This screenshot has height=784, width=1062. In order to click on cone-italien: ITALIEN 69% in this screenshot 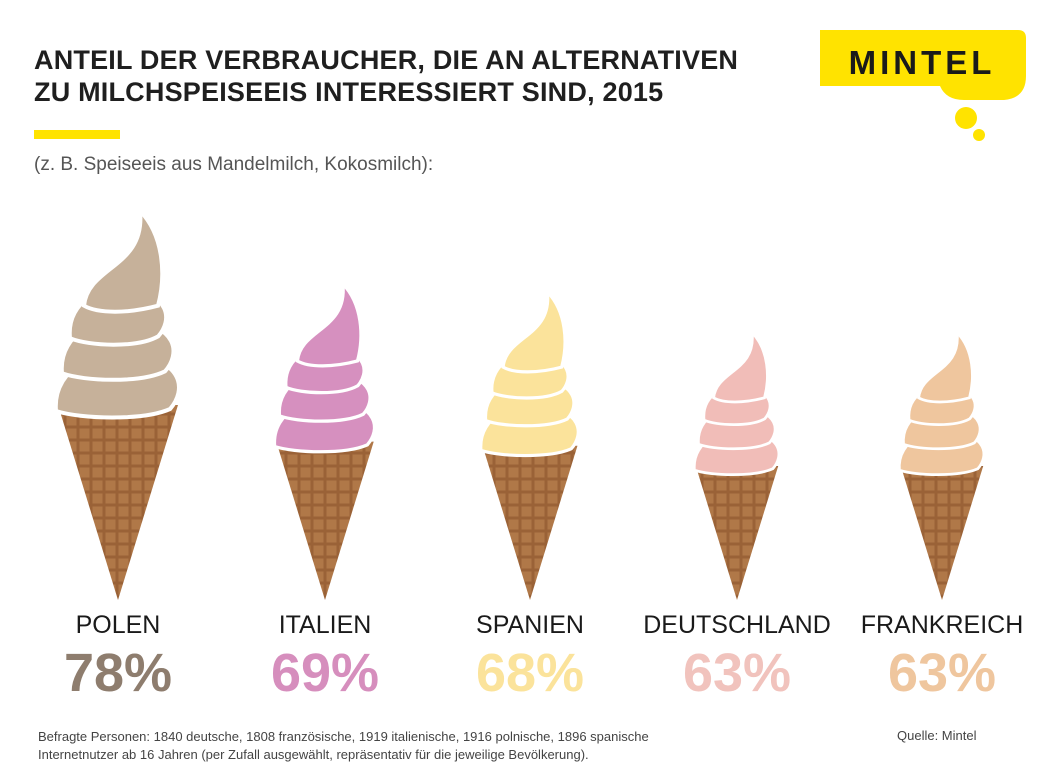, I will do `click(325, 489)`.